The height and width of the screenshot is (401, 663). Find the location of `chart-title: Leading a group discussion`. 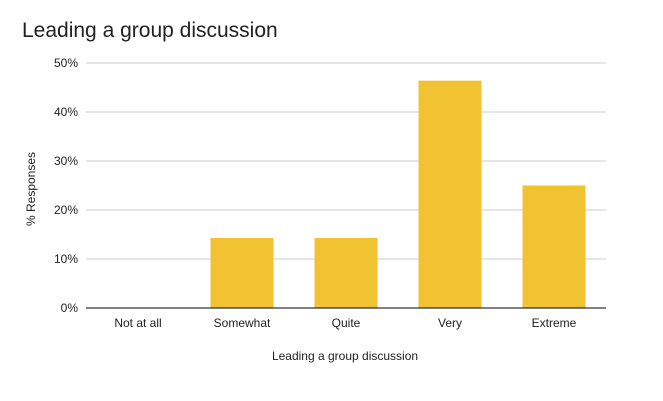

chart-title: Leading a group discussion is located at coordinates (150, 30).